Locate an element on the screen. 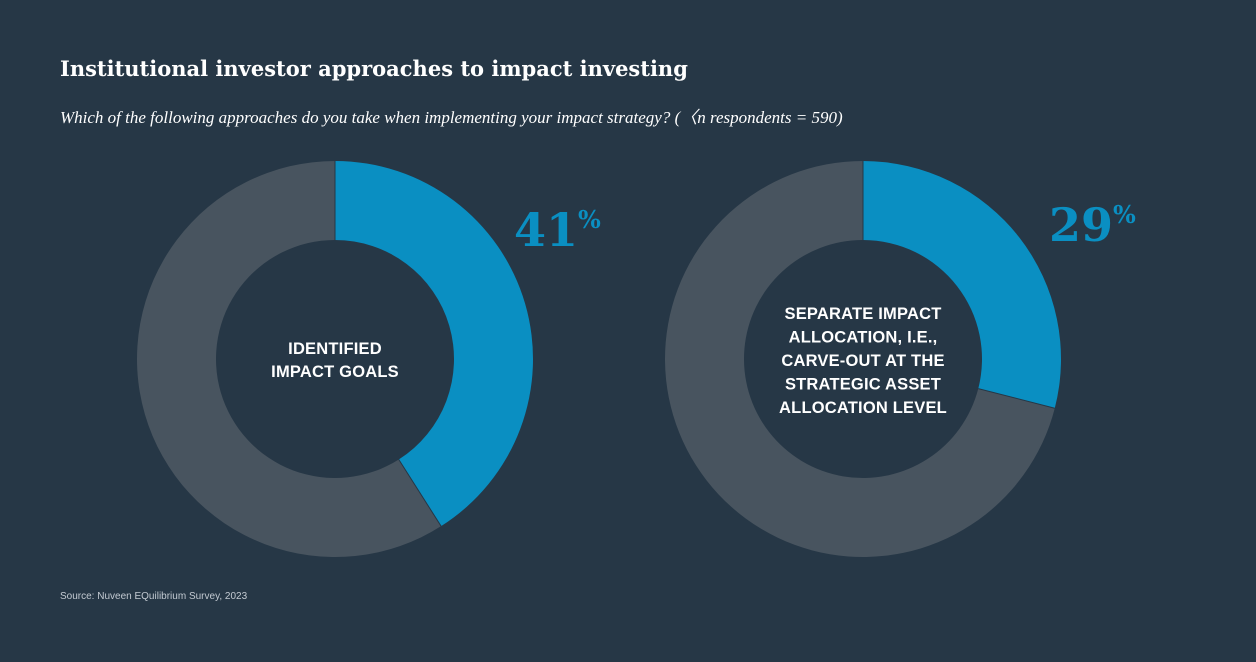 This screenshot has height=662, width=1256. percentage-label: 29% is located at coordinates (1092, 225).